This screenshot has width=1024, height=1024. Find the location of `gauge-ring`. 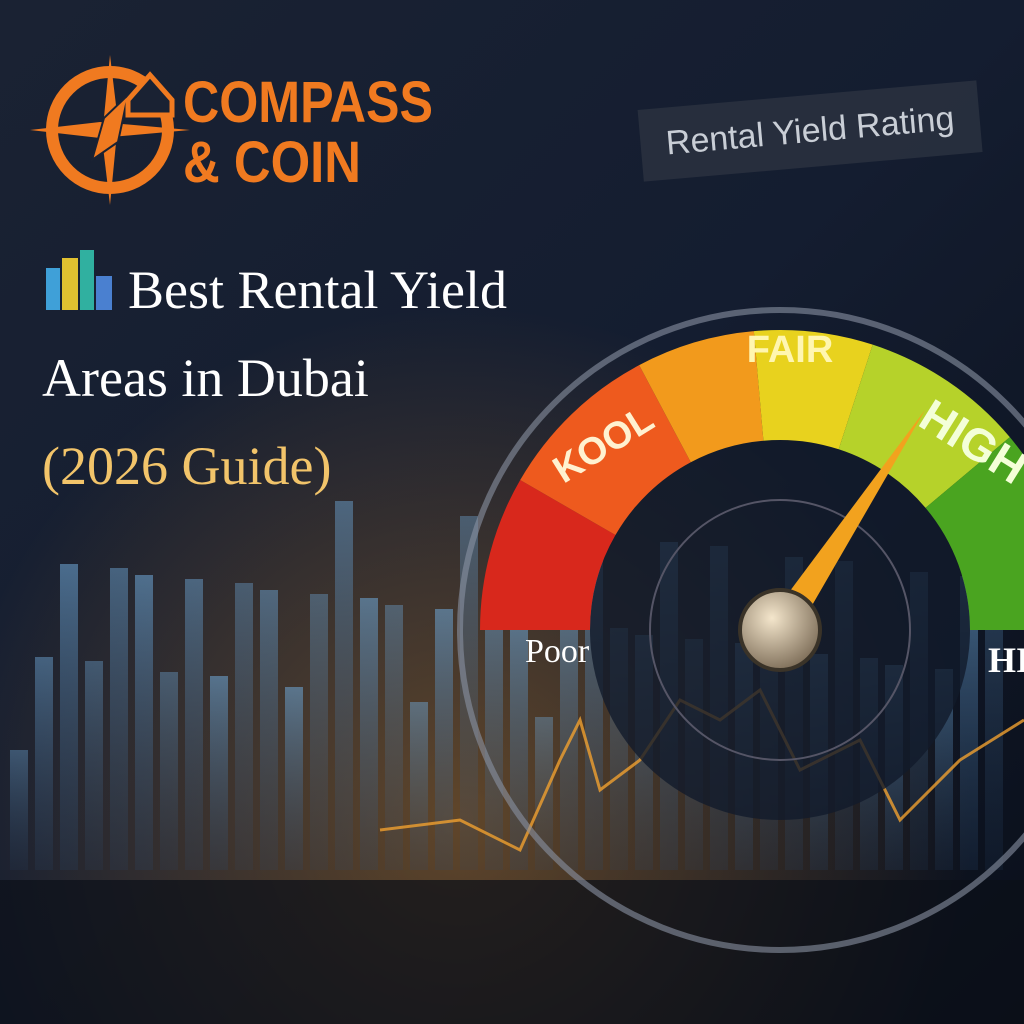

gauge-ring is located at coordinates (780, 630).